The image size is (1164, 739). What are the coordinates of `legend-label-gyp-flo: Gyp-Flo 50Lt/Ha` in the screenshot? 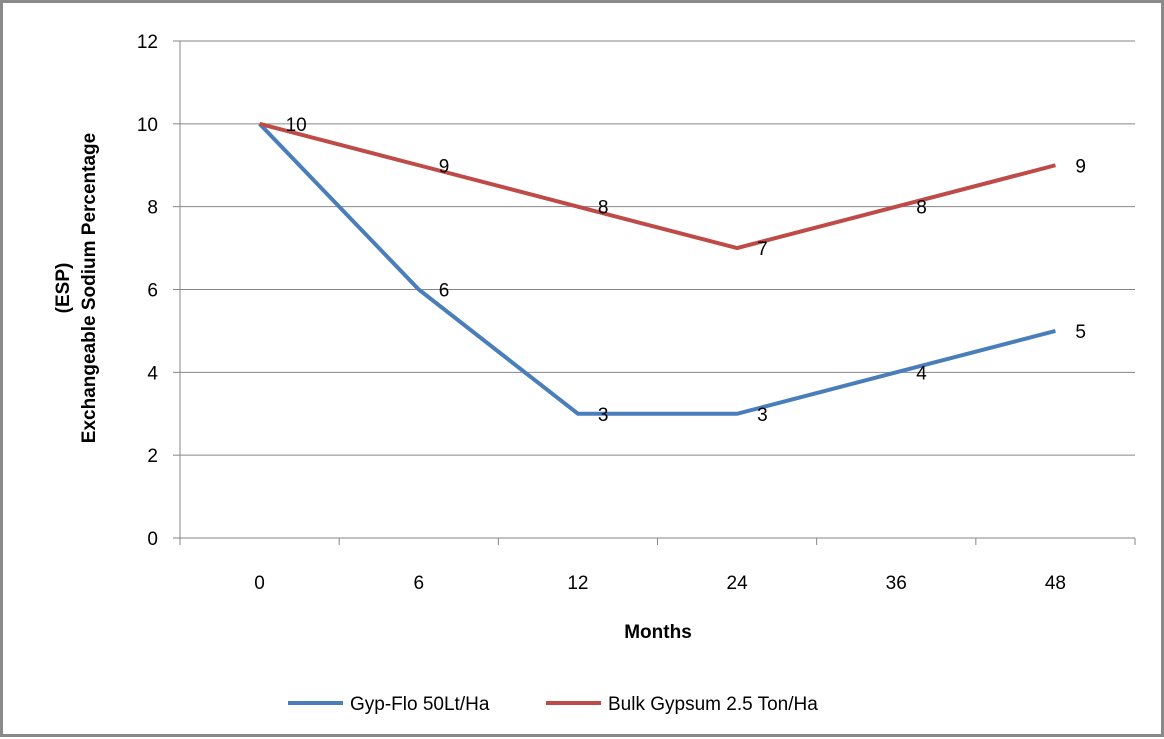 It's located at (420, 704).